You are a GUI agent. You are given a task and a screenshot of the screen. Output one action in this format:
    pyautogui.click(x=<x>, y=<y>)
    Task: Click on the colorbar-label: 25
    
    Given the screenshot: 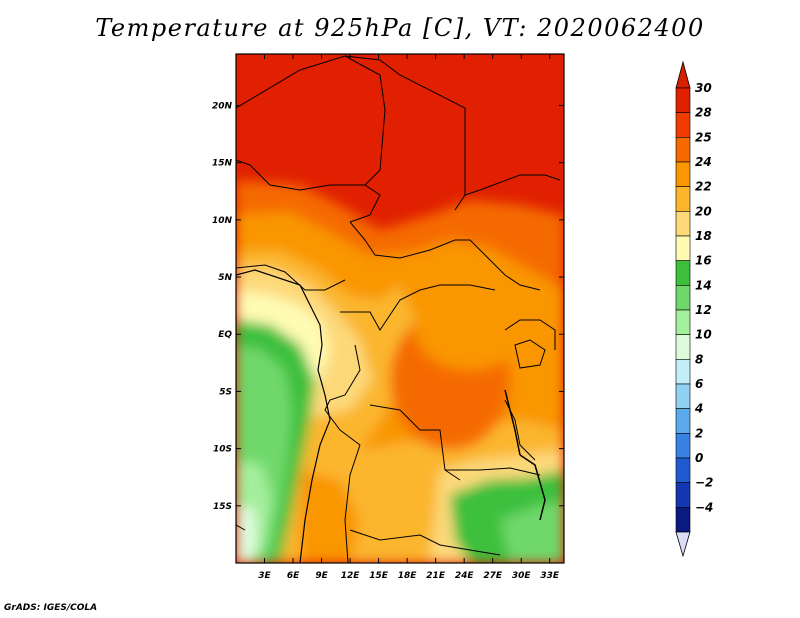 What is the action you would take?
    pyautogui.click(x=703, y=137)
    